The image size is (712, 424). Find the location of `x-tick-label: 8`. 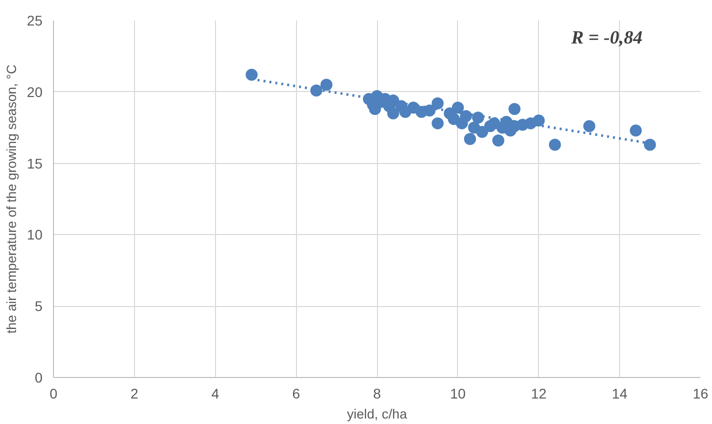

x-tick-label: 8 is located at coordinates (377, 394).